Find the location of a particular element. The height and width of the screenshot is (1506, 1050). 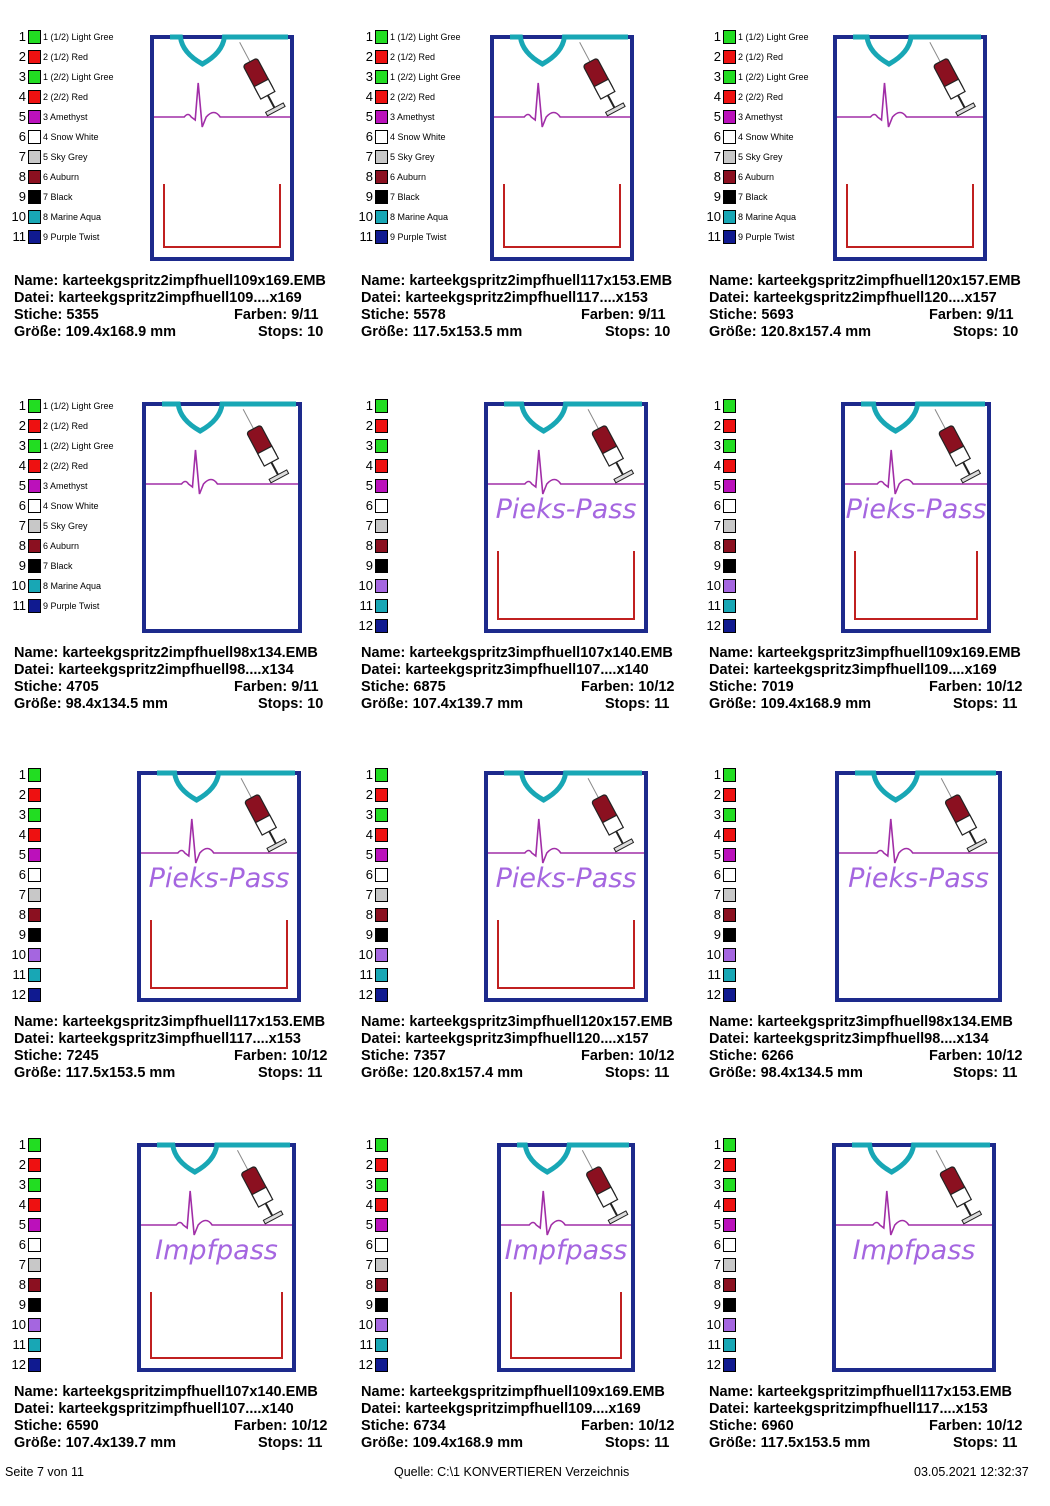

field-label: Stiche: is located at coordinates (733, 315).